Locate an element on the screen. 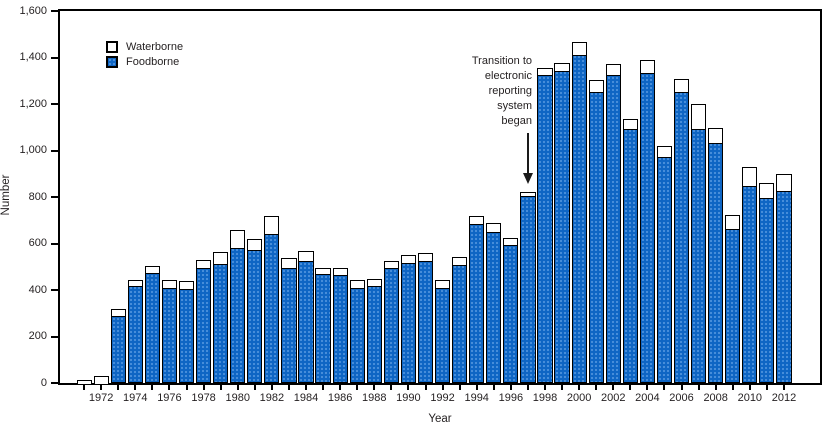 The width and height of the screenshot is (834, 437). bar-1989 is located at coordinates (391, 322).